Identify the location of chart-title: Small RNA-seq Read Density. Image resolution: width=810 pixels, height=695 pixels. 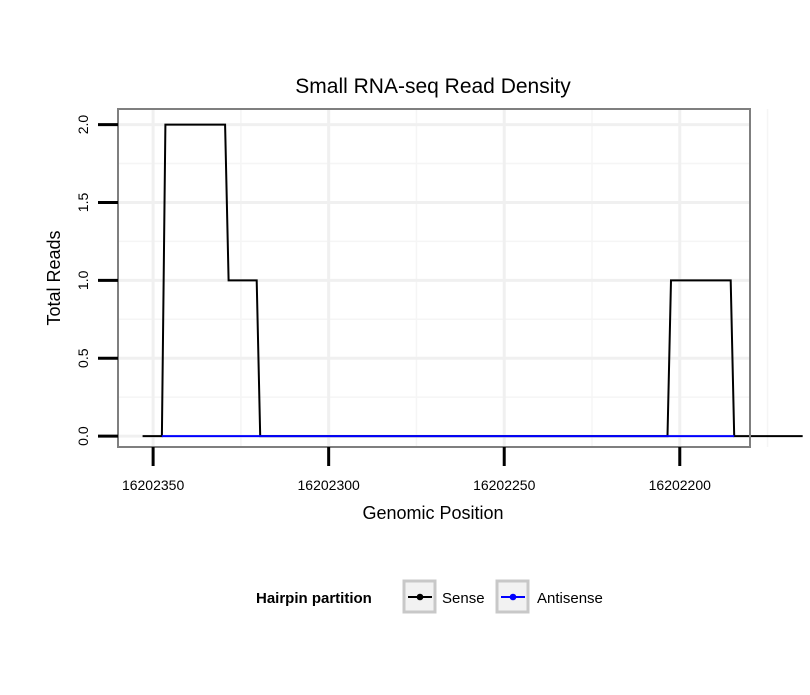
(433, 86).